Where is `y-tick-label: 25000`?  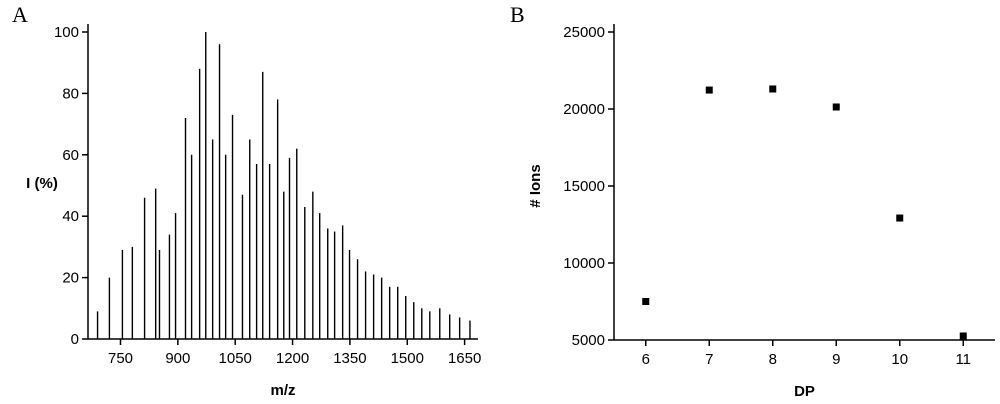 y-tick-label: 25000 is located at coordinates (584, 32).